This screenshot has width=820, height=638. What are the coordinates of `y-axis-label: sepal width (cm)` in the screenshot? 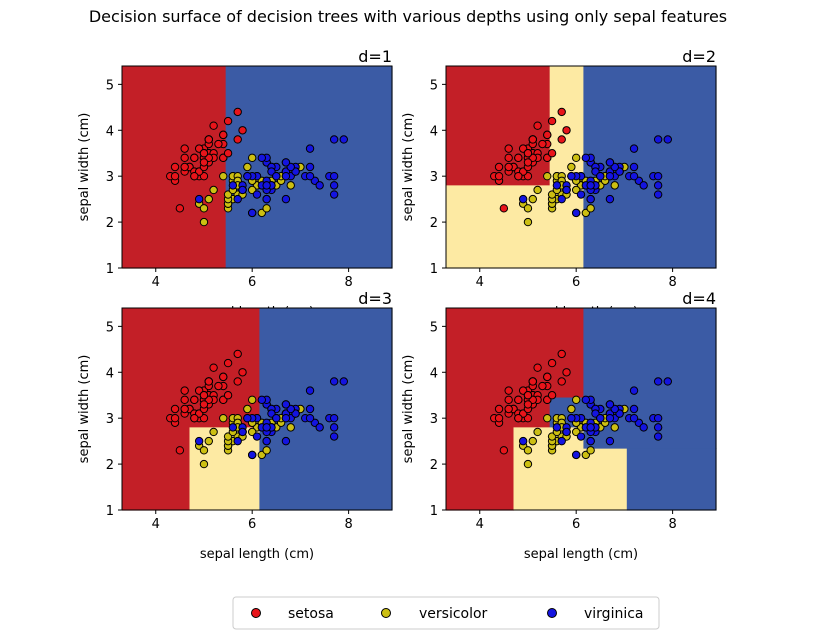 It's located at (84, 167).